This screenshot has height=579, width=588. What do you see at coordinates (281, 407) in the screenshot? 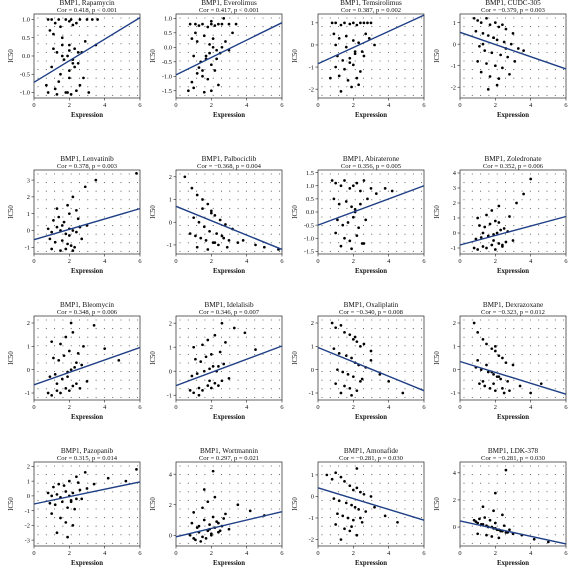
I see `x-tick-label: 6` at bounding box center [281, 407].